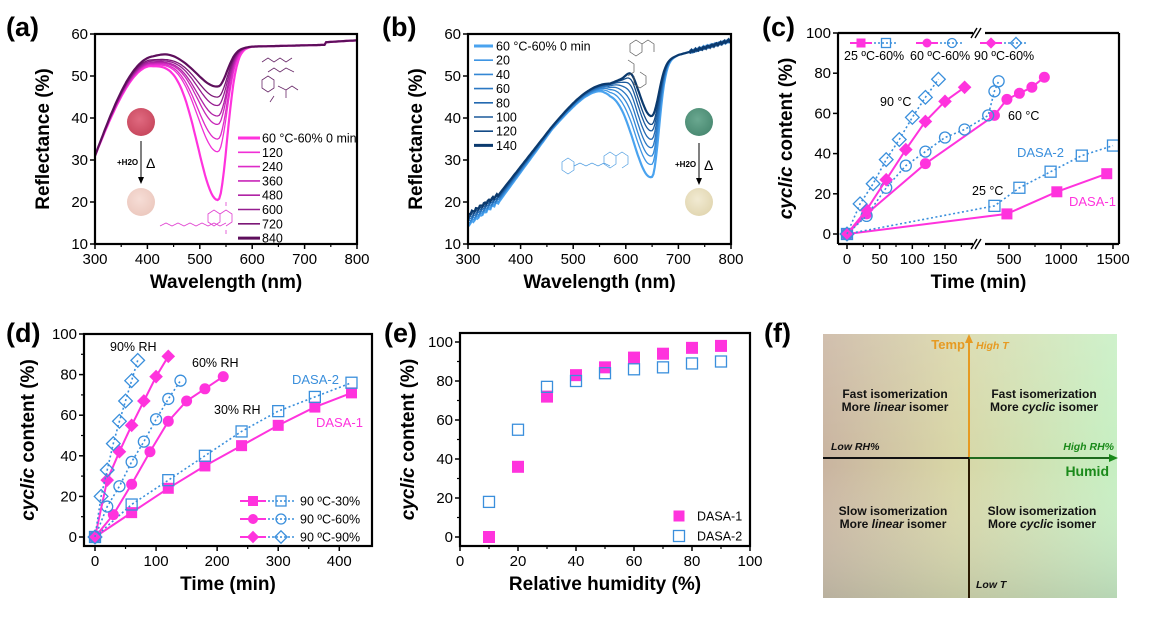 This screenshot has width=1149, height=622. What do you see at coordinates (309, 139) in the screenshot?
I see `legend-label: 60 °C-60% 0 min` at bounding box center [309, 139].